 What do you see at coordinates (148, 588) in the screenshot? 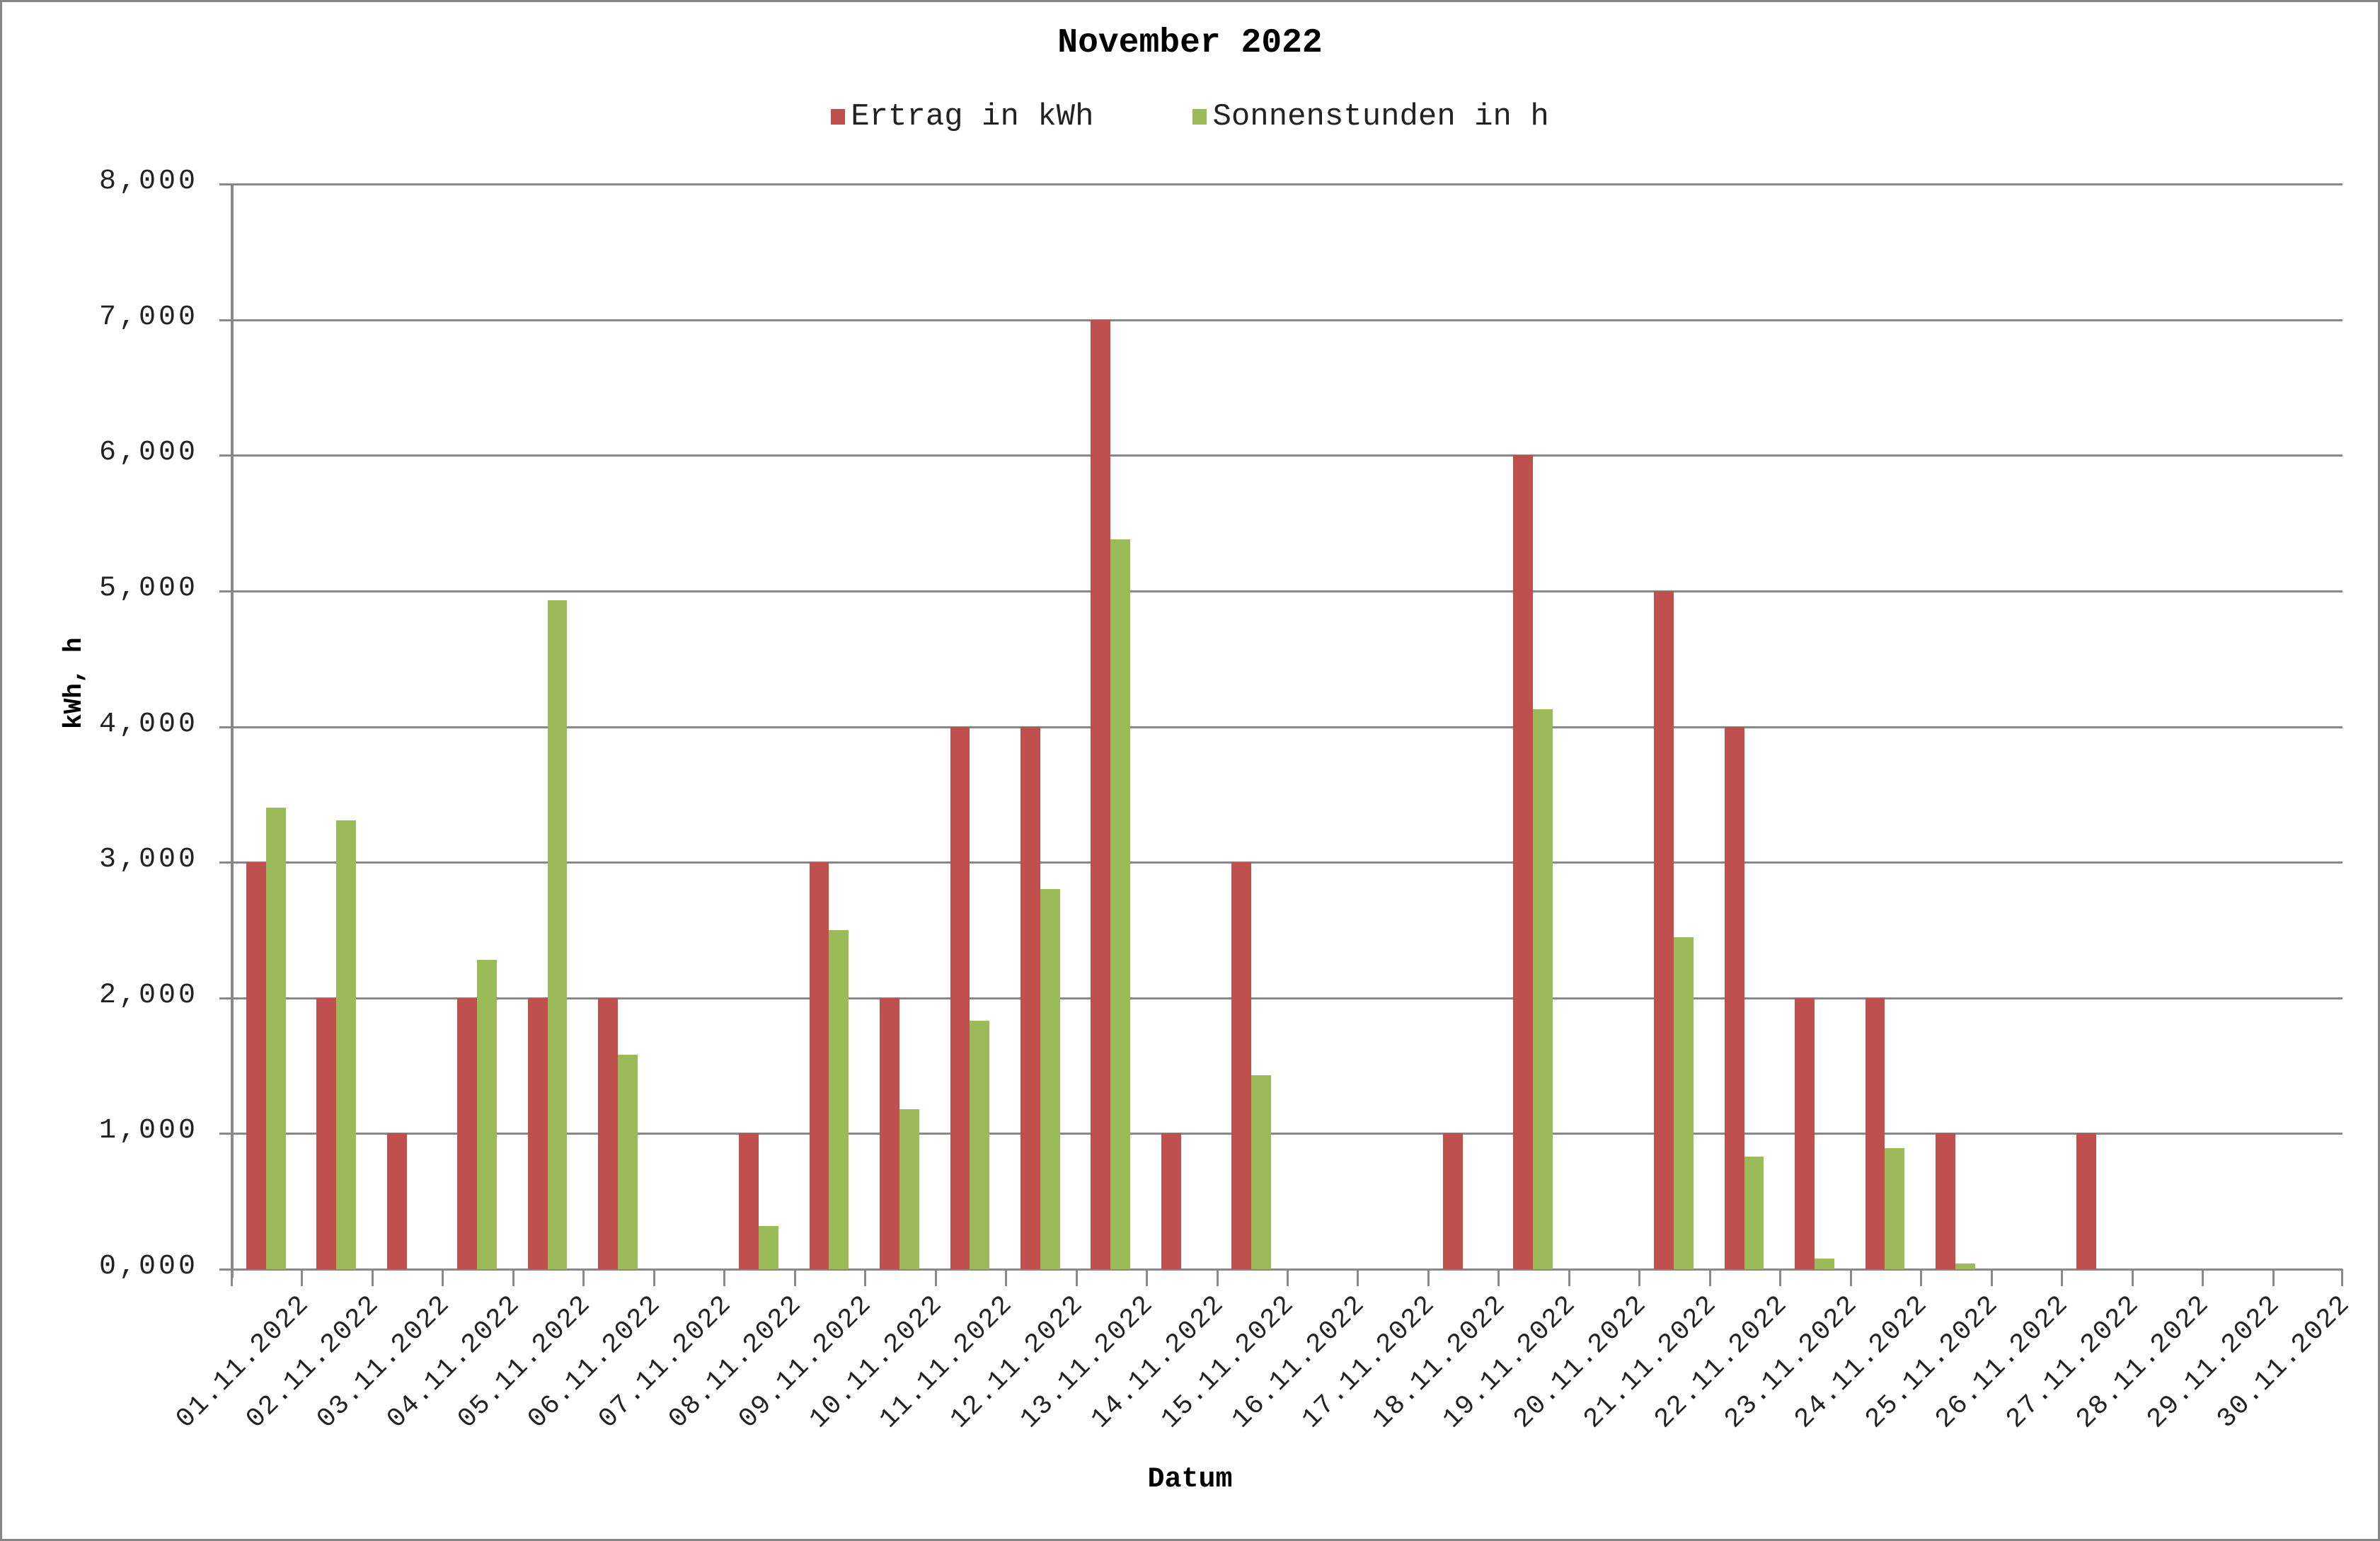
I see `y-tick-label: 5,000` at bounding box center [148, 588].